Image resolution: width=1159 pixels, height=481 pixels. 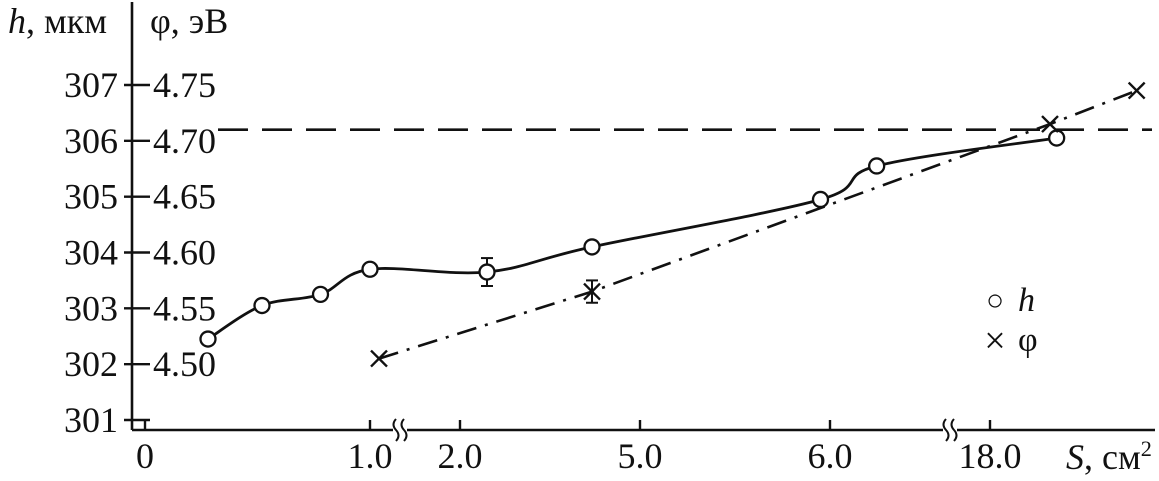 What do you see at coordinates (184, 197) in the screenshot?
I see `y-tick-label-phi: 4.65` at bounding box center [184, 197].